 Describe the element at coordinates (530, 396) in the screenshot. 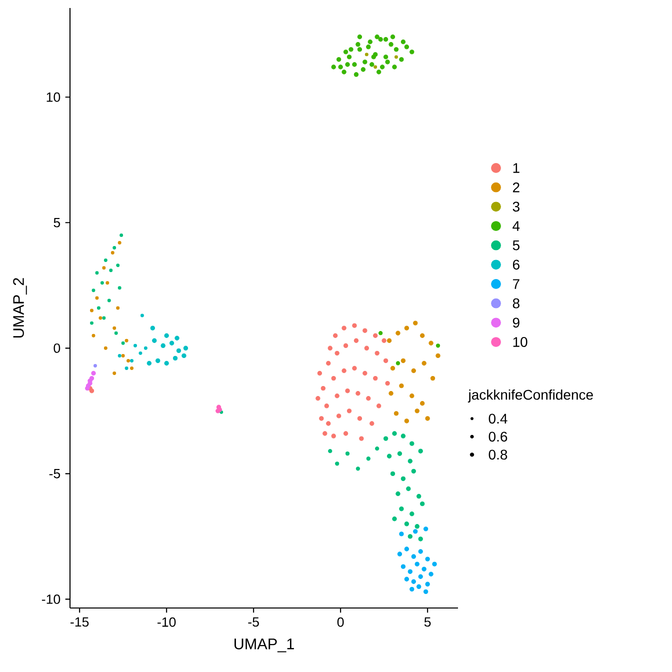

I see `legend-title: jackknifeConfidence` at that location.